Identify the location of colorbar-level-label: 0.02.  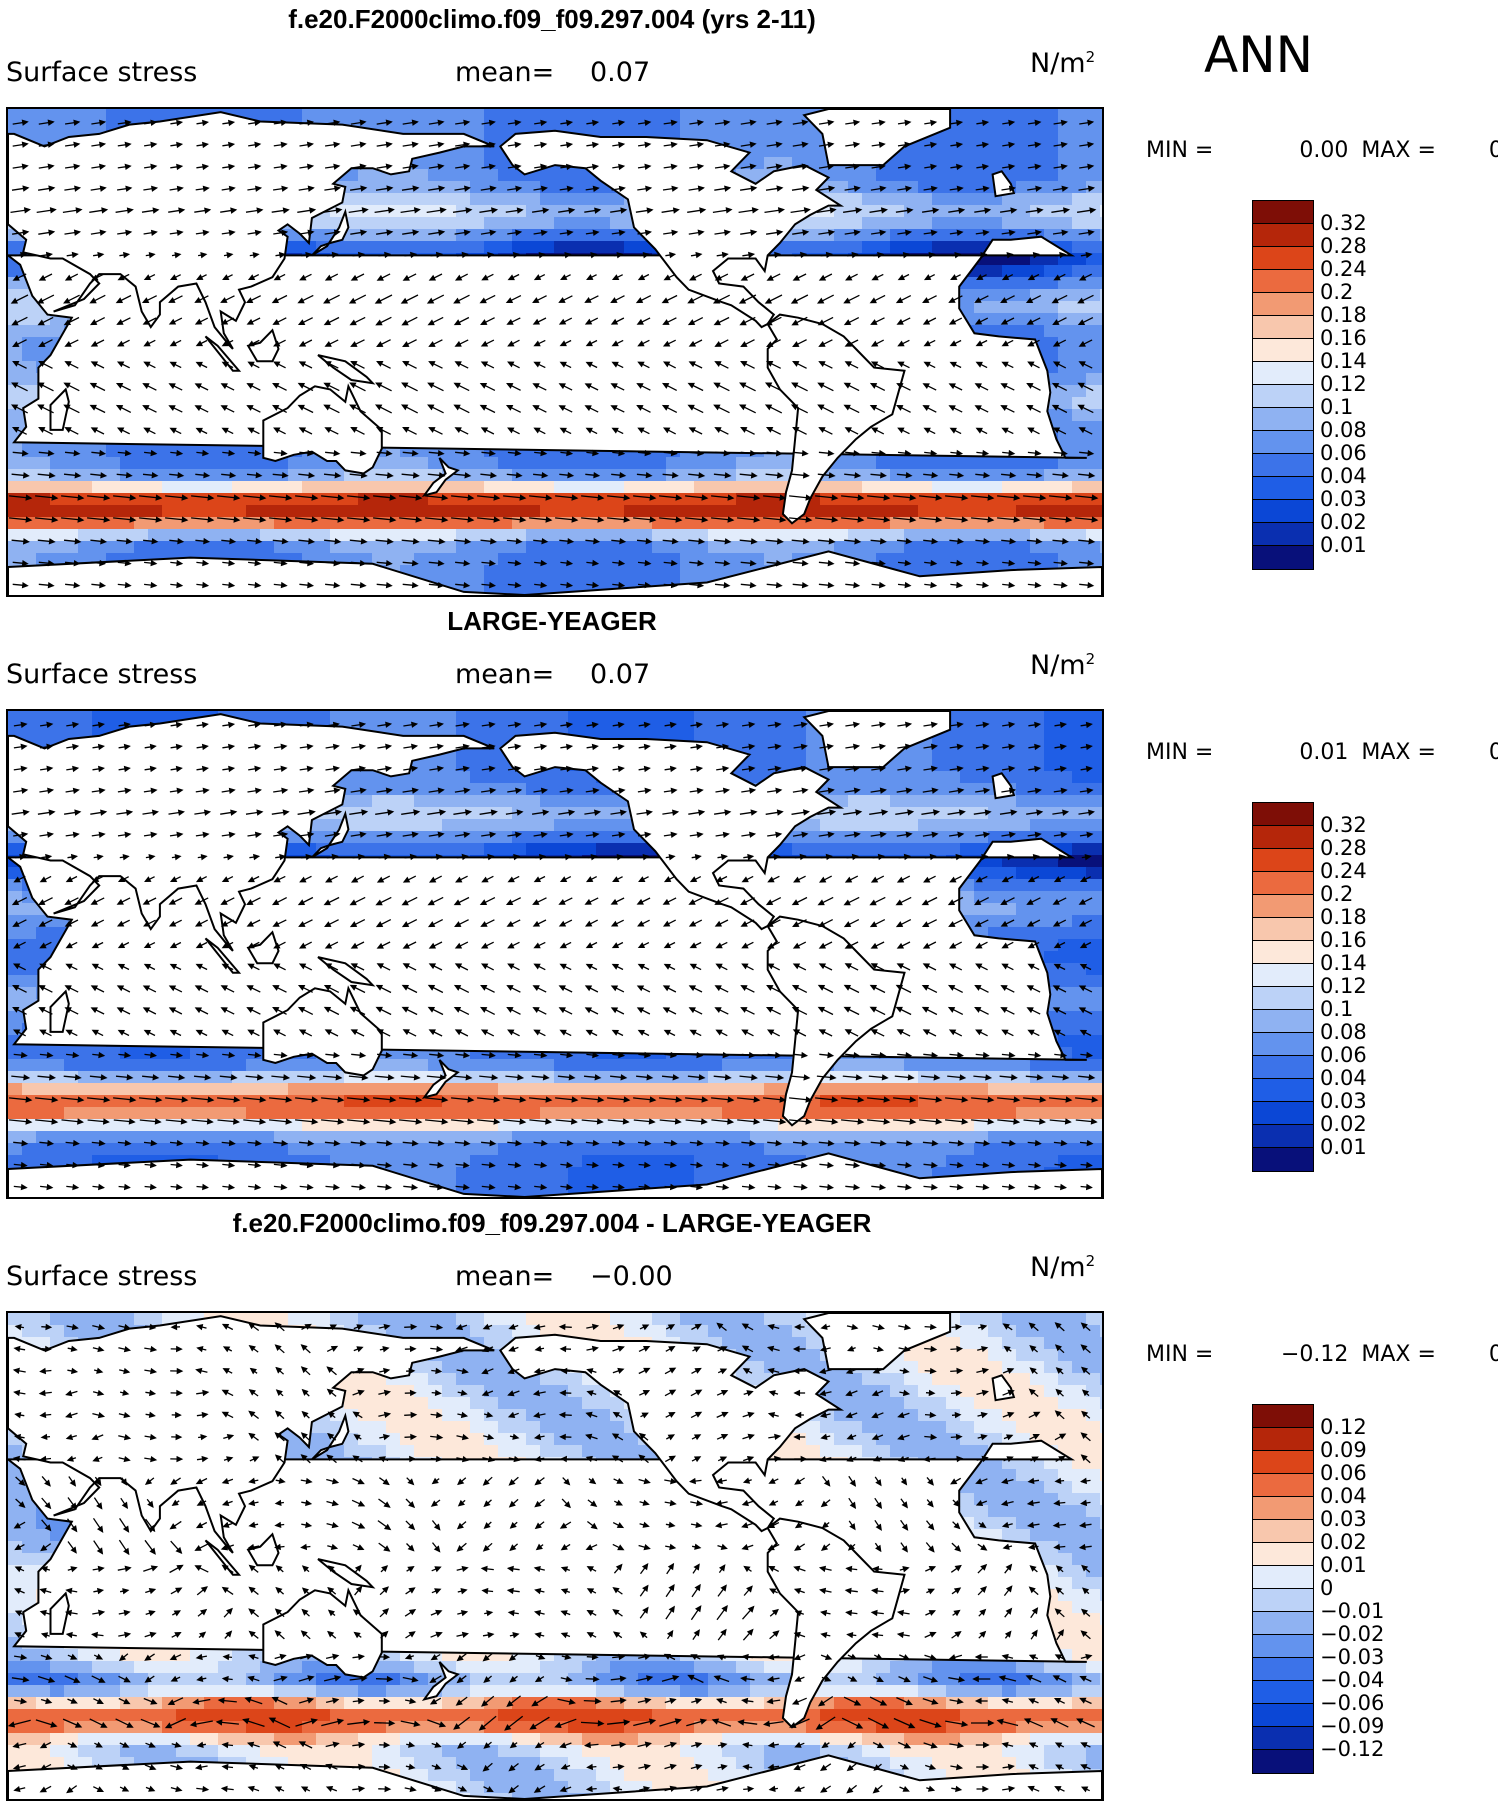
(1343, 1542).